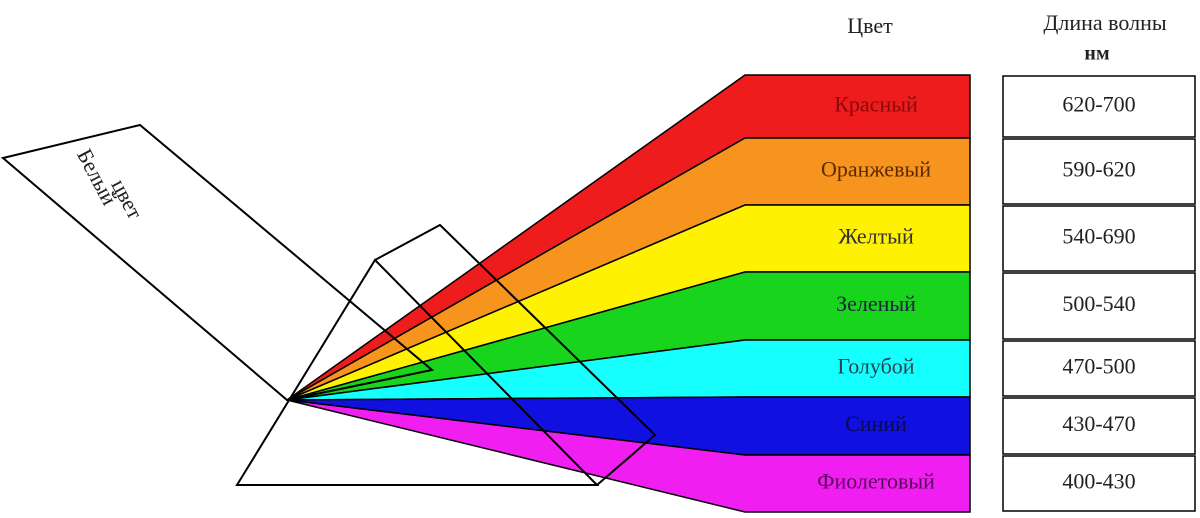  I want to click on wavelength-range: 540-690, so click(1098, 236).